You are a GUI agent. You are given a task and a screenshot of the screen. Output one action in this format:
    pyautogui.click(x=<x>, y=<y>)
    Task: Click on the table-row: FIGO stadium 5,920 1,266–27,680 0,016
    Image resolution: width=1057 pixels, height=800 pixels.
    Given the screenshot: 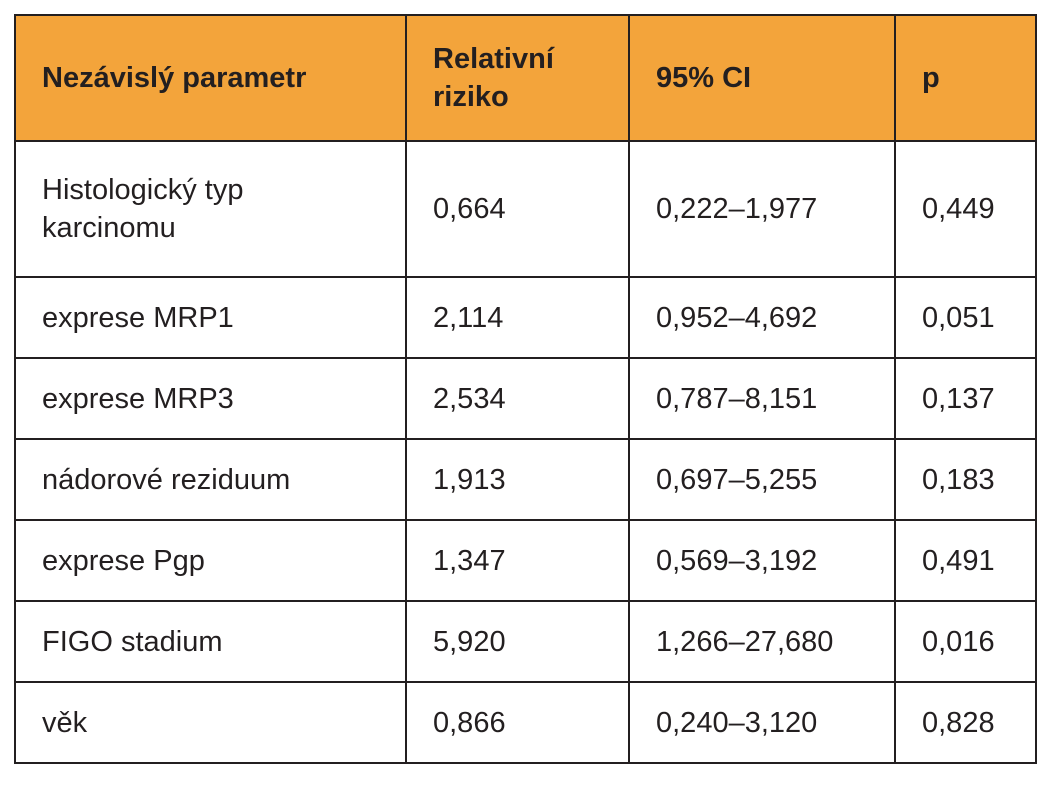 What is the action you would take?
    pyautogui.click(x=525, y=641)
    